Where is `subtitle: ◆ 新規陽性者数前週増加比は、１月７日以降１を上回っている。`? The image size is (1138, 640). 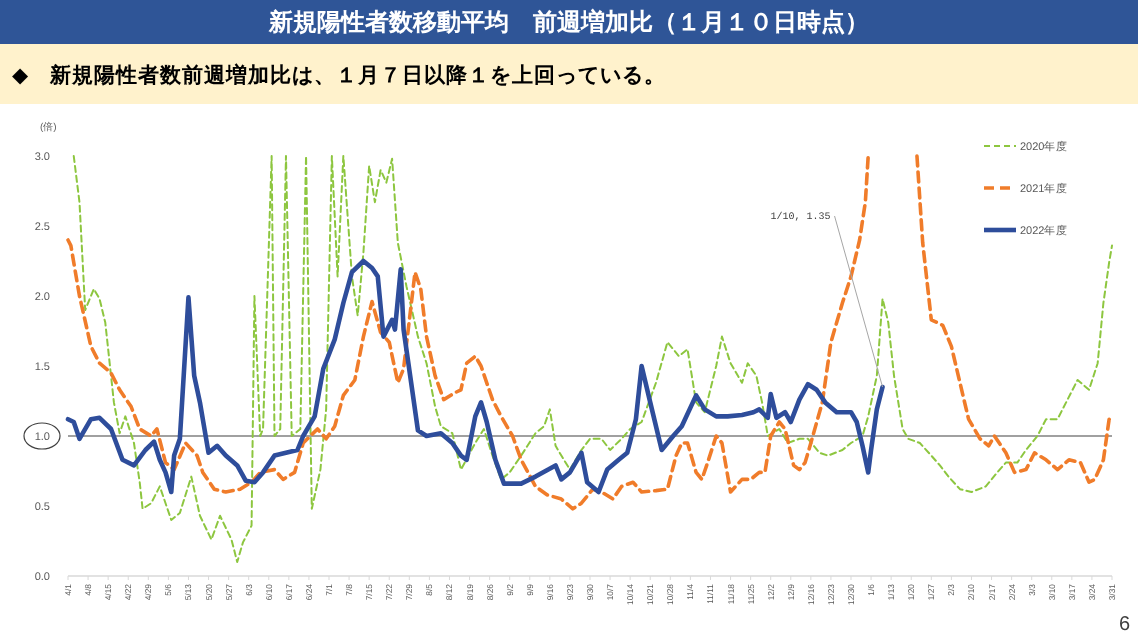 subtitle: ◆ 新規陽性者数前週増加比は、１月７日以降１を上回っている。 is located at coordinates (339, 76).